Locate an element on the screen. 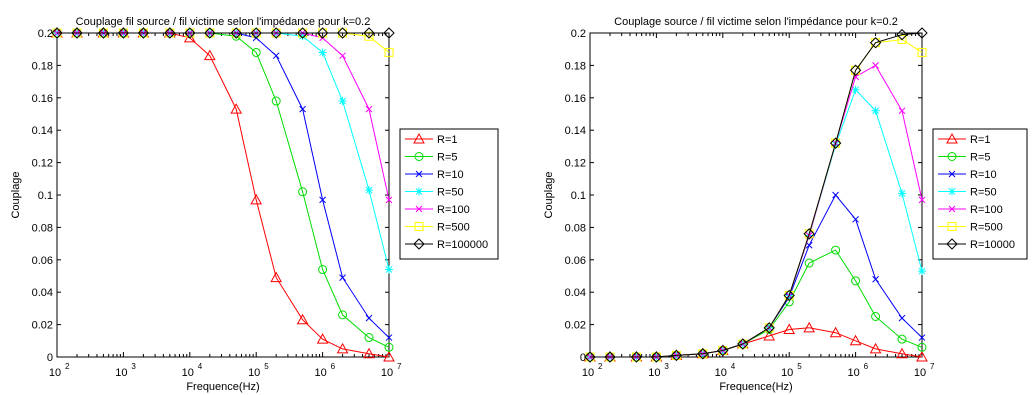  legend-label: R=100 is located at coordinates (986, 210).